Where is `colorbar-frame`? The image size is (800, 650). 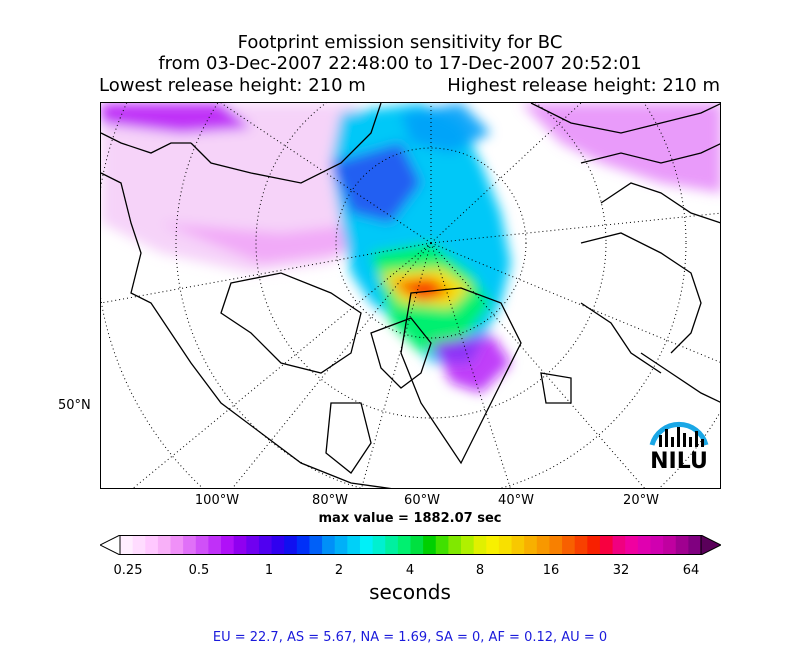 colorbar-frame is located at coordinates (410, 545).